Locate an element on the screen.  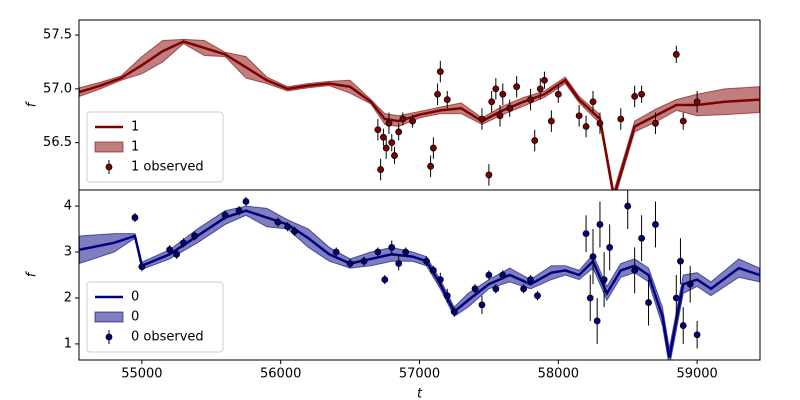
y-tick-label: 3 is located at coordinates (68, 252).